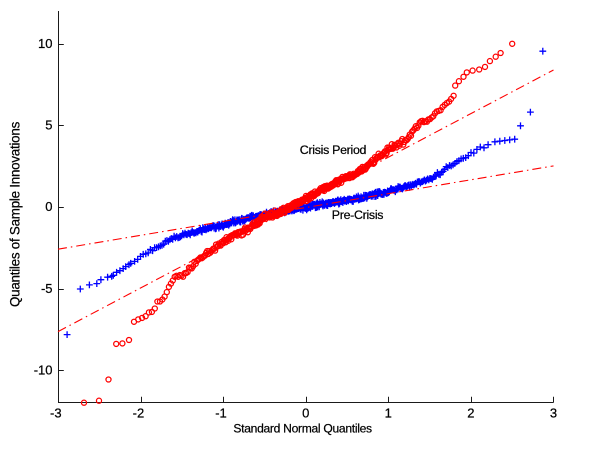  What do you see at coordinates (302, 428) in the screenshot?
I see `svg-text: Standard Normal Quantiles` at bounding box center [302, 428].